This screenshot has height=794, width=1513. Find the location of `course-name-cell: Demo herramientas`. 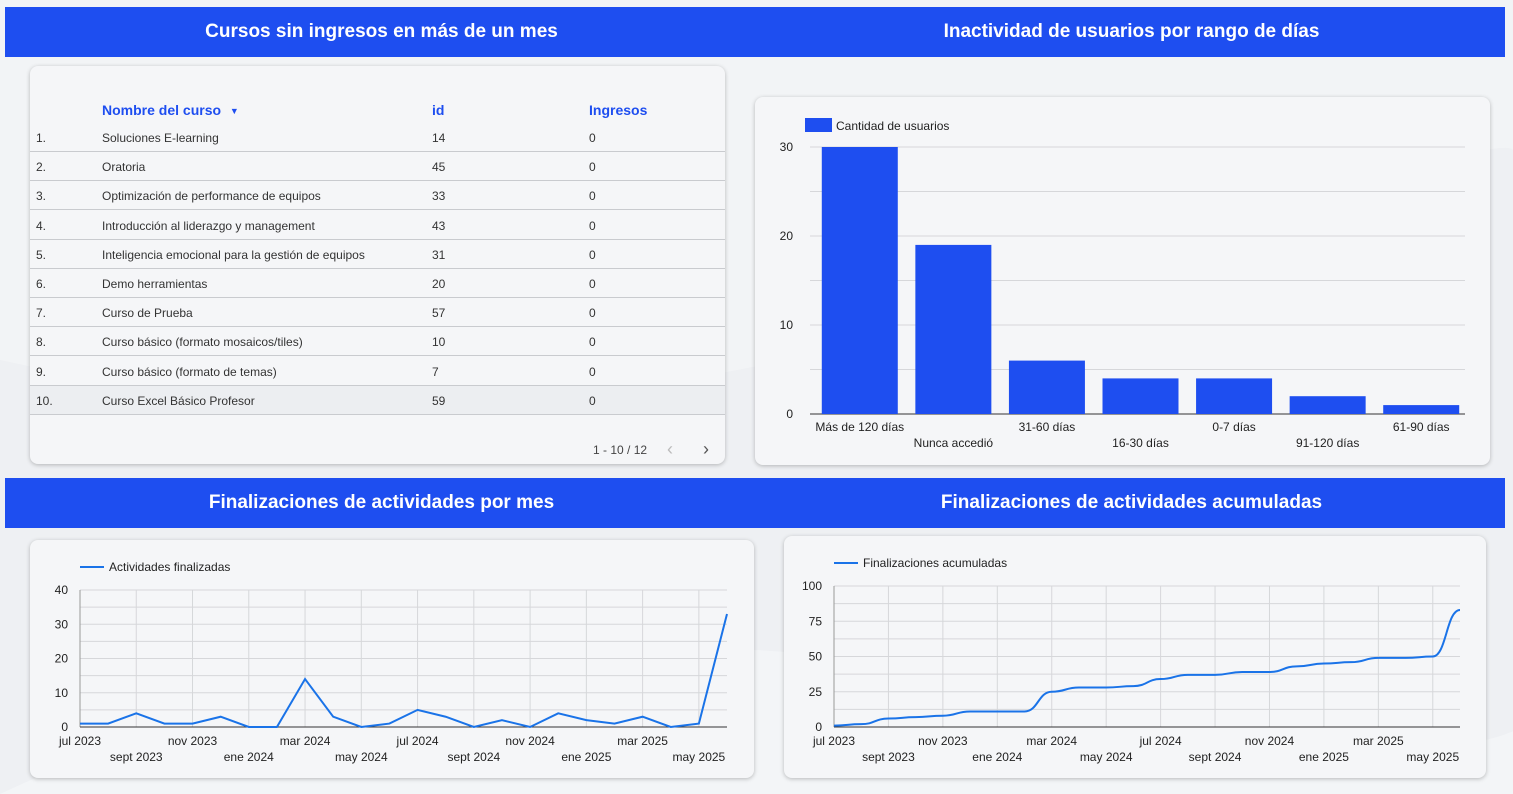

course-name-cell: Demo herramientas is located at coordinates (155, 284).